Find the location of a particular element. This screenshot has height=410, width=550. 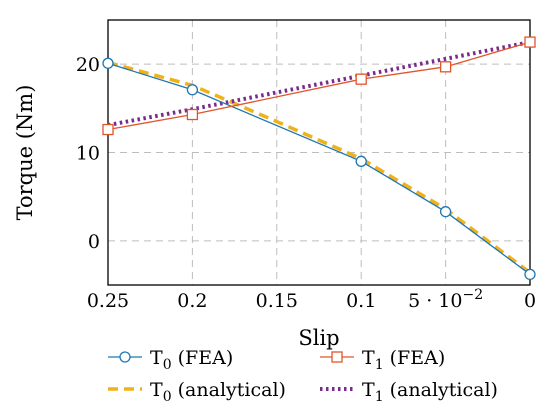

x-tick-exponent: −2 is located at coordinates (472, 295).